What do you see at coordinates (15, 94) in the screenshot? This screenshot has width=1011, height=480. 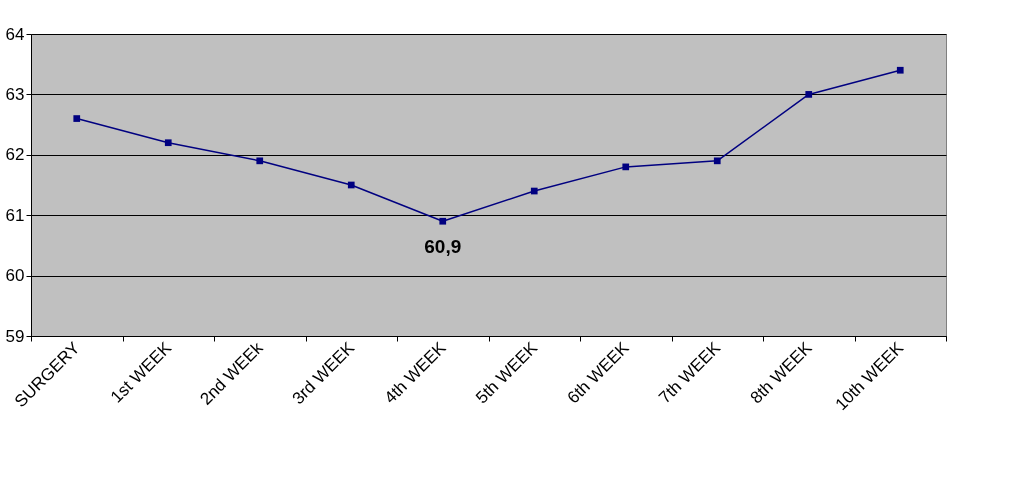 I see `y-tick-label: 63` at bounding box center [15, 94].